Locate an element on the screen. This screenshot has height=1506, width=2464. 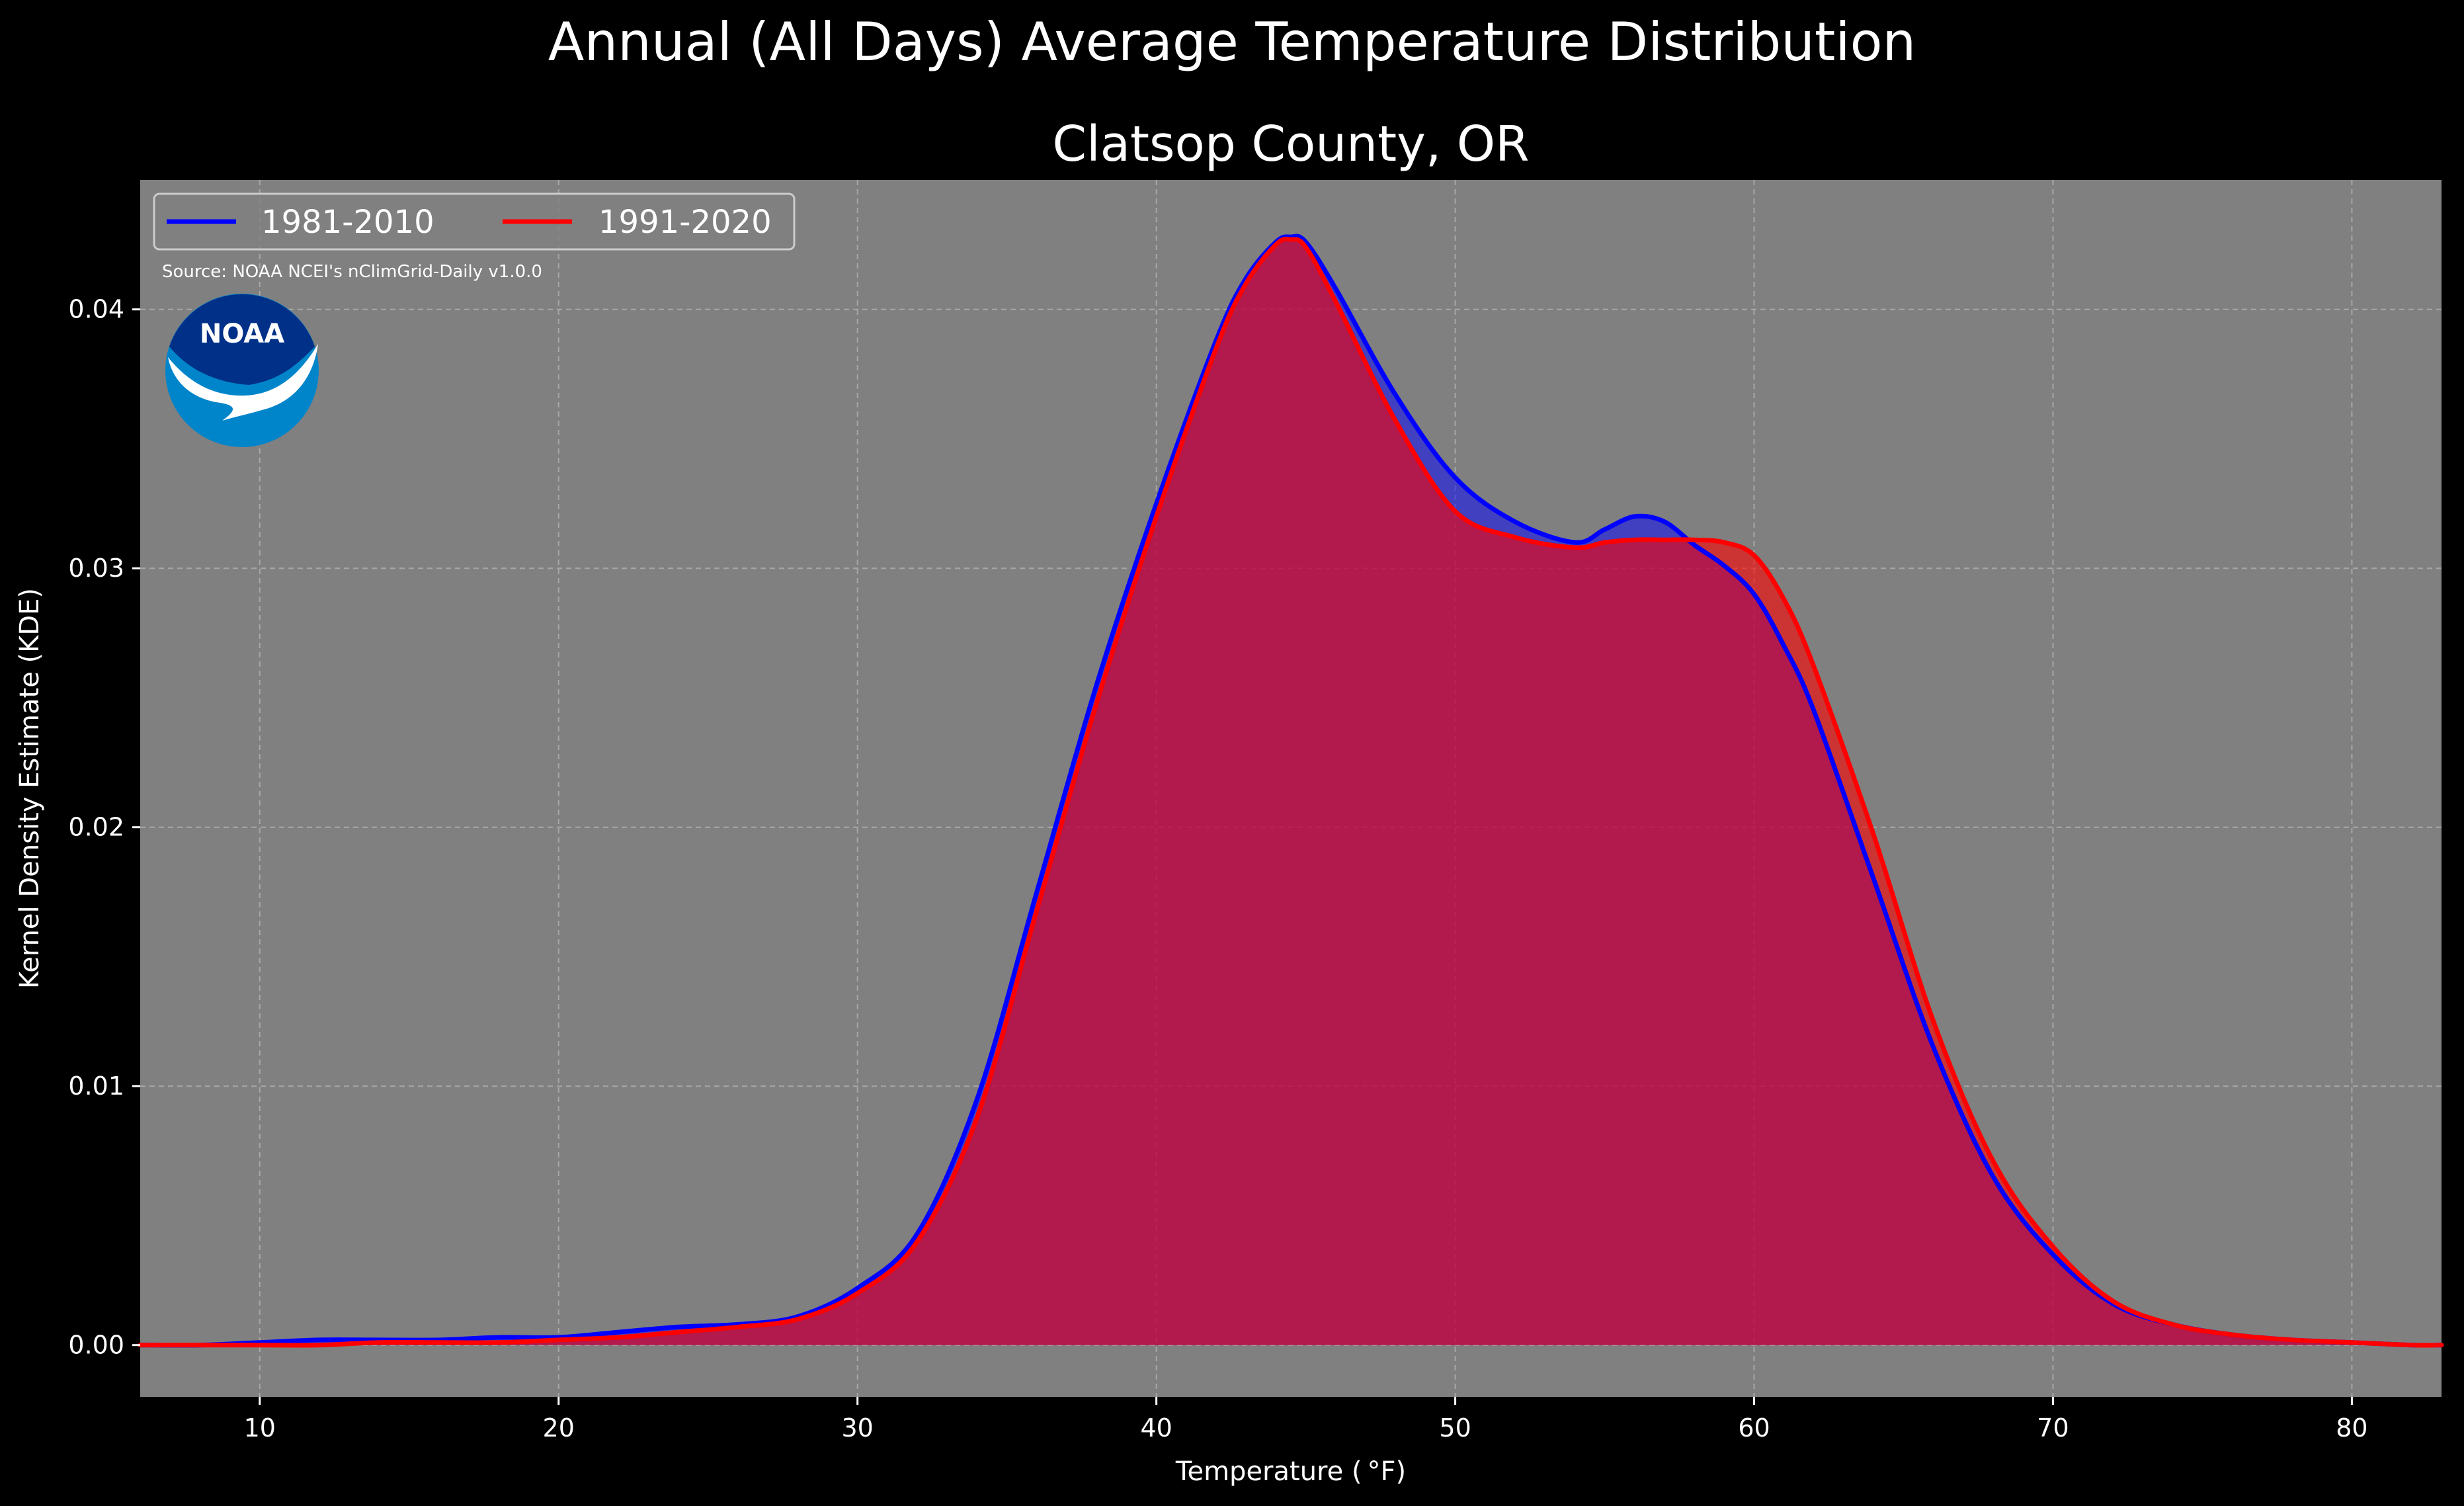
chart-title: Clatsop County, OR is located at coordinates (1290, 144).